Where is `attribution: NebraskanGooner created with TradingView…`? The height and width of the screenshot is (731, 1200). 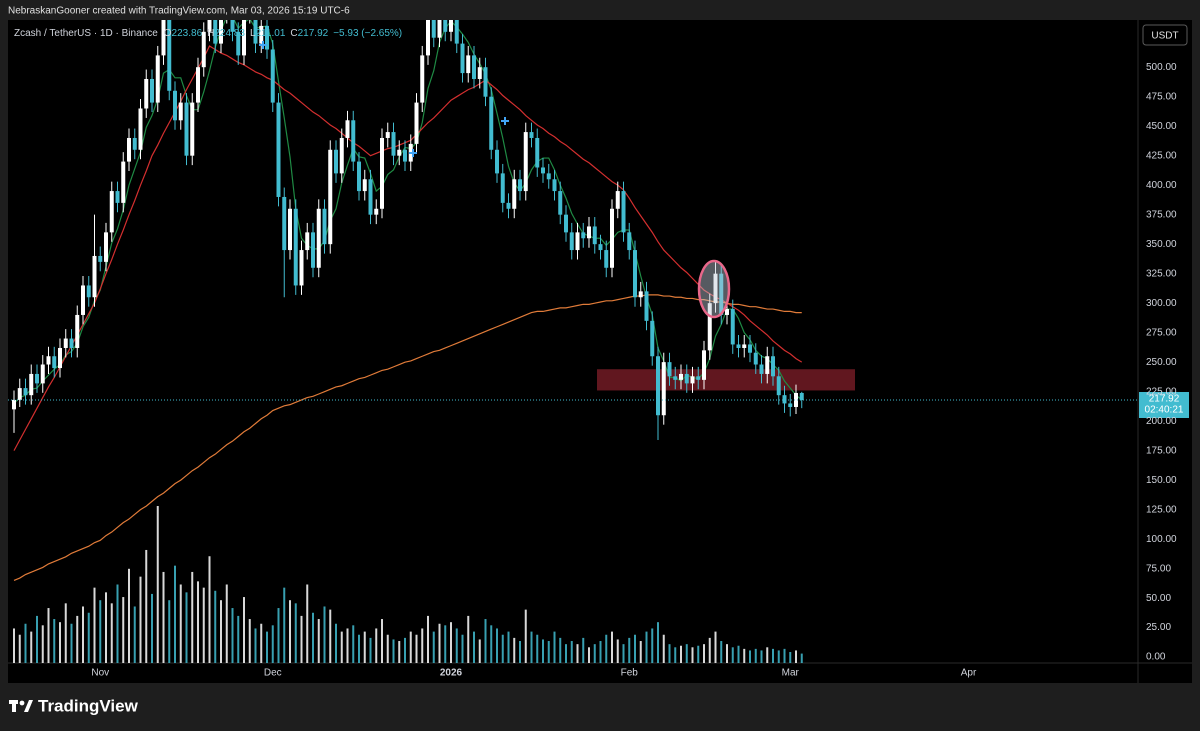
attribution: NebraskanGooner created with TradingView… is located at coordinates (179, 11).